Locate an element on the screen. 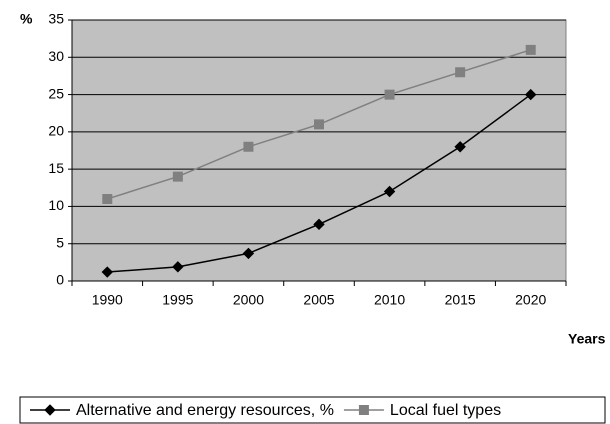 This screenshot has width=610, height=424. x-axis-label: Years is located at coordinates (587, 339).